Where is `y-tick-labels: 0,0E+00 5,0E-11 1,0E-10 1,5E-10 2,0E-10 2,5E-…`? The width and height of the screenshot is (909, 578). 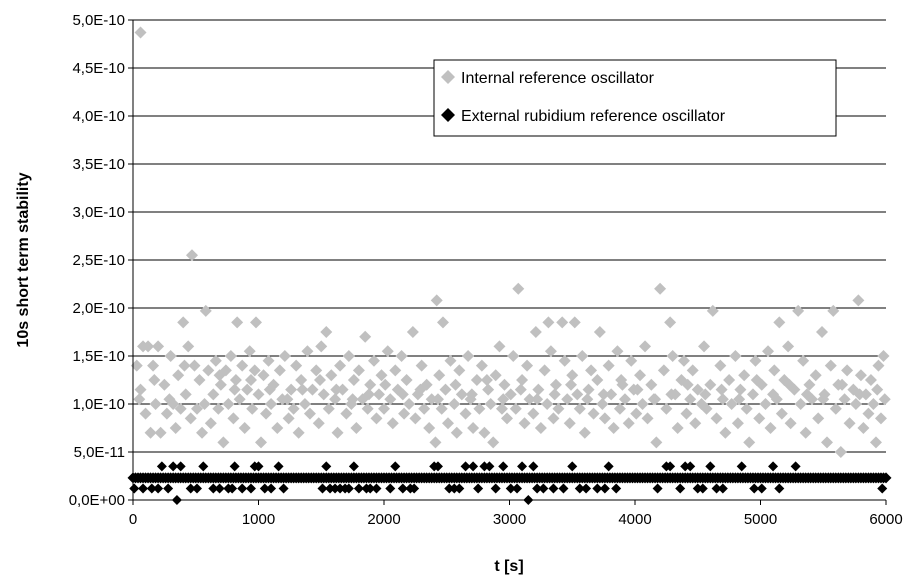 y-tick-labels: 0,0E+00 5,0E-11 1,0E-10 1,5E-10 2,0E-10 2,5E-… is located at coordinates (101, 260).